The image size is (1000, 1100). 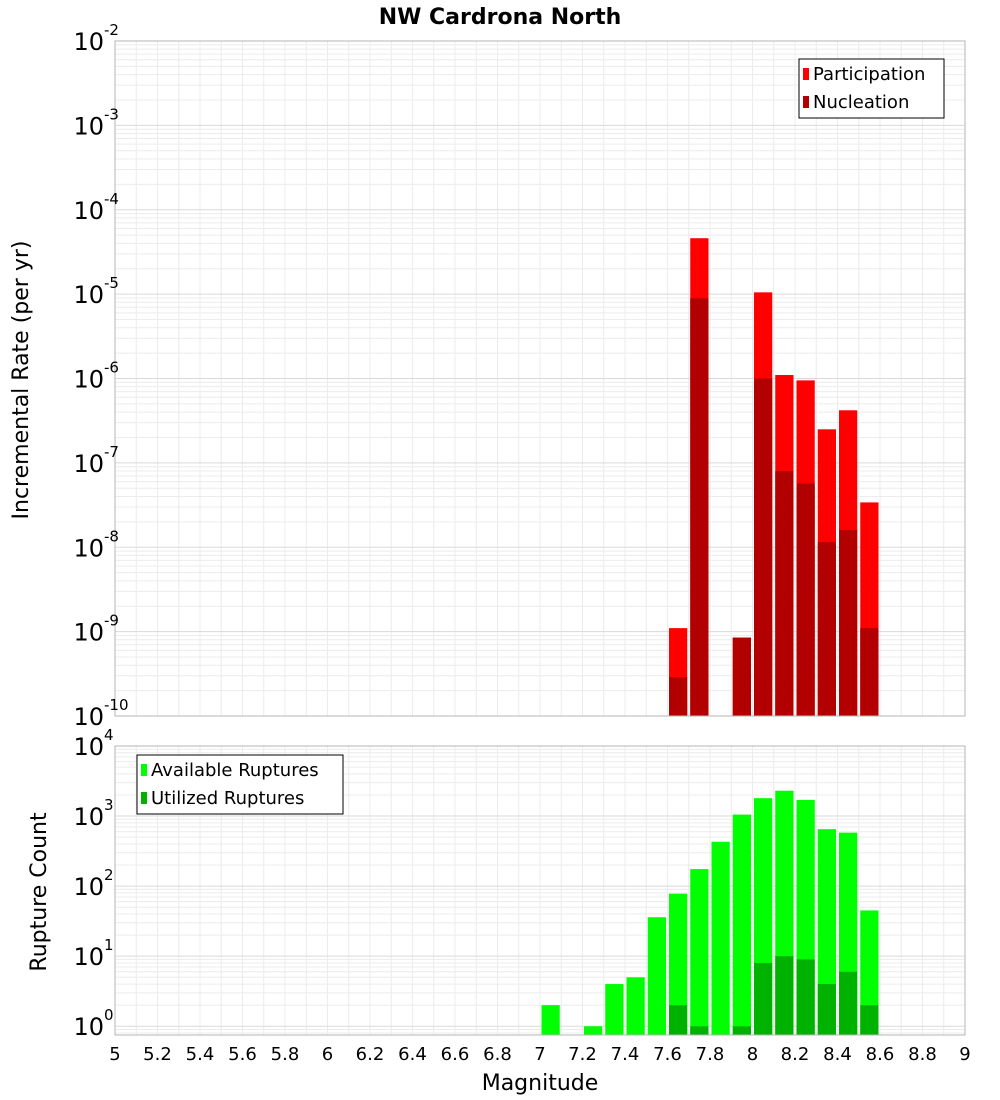 I want to click on x-tick-label: 7, so click(x=539, y=1054).